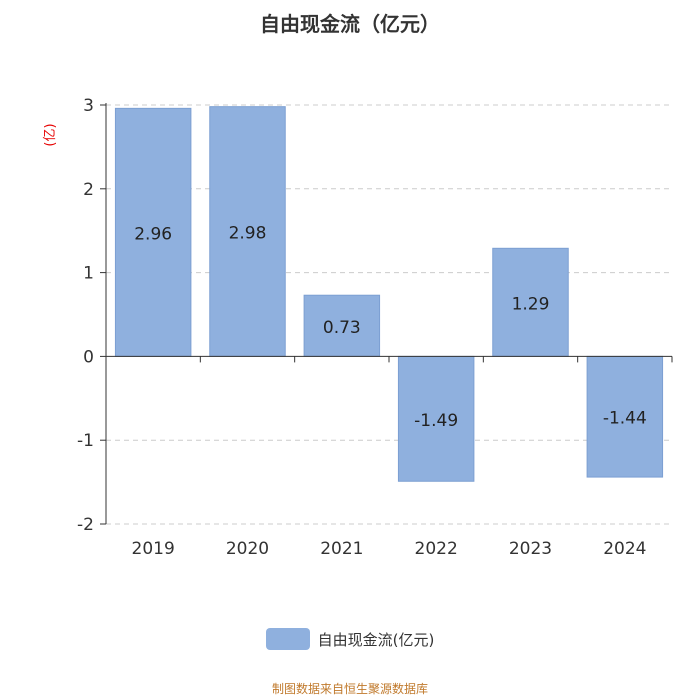 The image size is (700, 700). What do you see at coordinates (88, 357) in the screenshot?
I see `y-tick-label: 0` at bounding box center [88, 357].